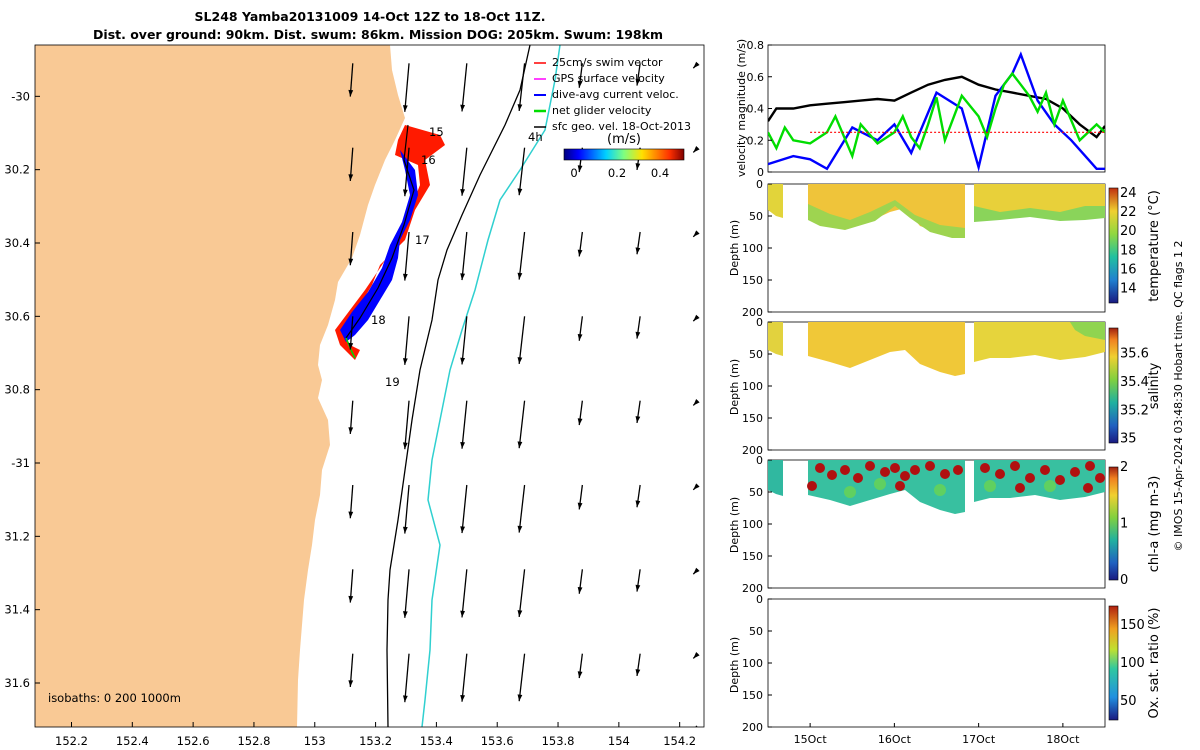 The width and height of the screenshot is (1200, 750). Describe the element at coordinates (1128, 231) in the screenshot. I see `colorbar-tick-label: 20` at that location.